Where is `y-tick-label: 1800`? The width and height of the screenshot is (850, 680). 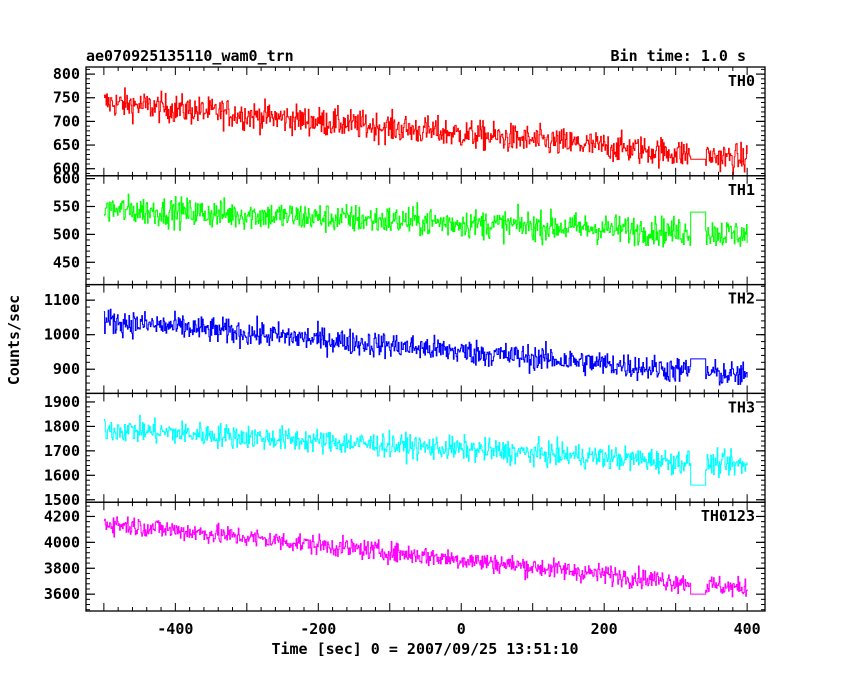
y-tick-label: 1800 is located at coordinates (62, 426).